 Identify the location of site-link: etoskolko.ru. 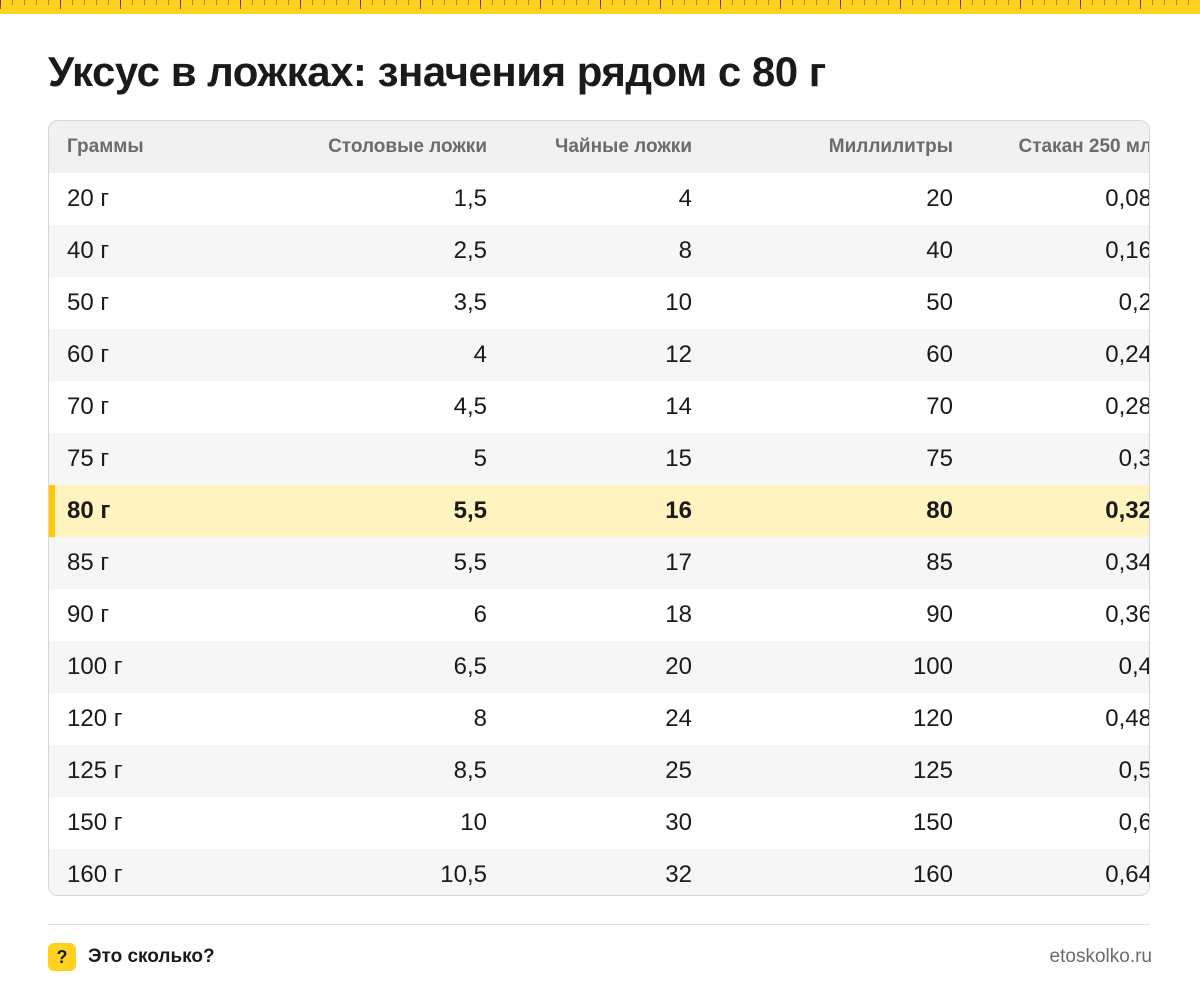
(1100, 956).